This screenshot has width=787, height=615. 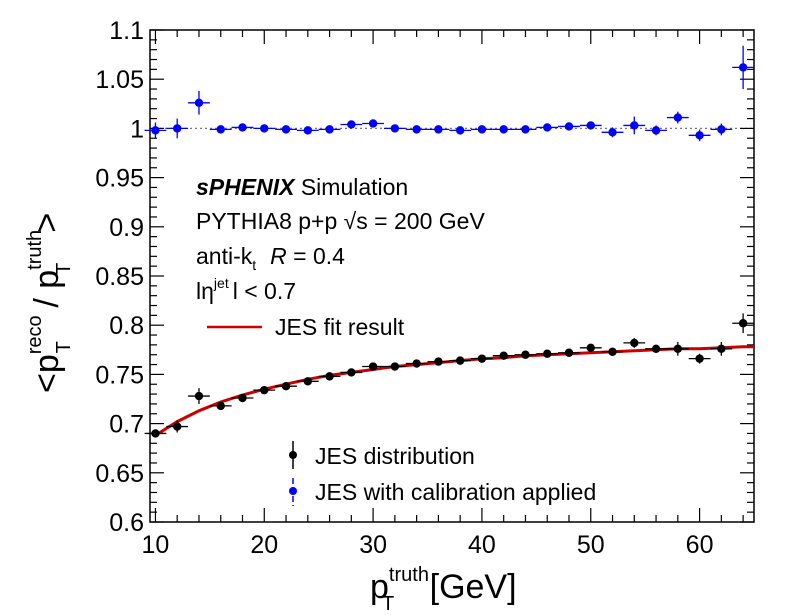 I want to click on x-axis-title: ptruth T [GeV], so click(x=443, y=589).